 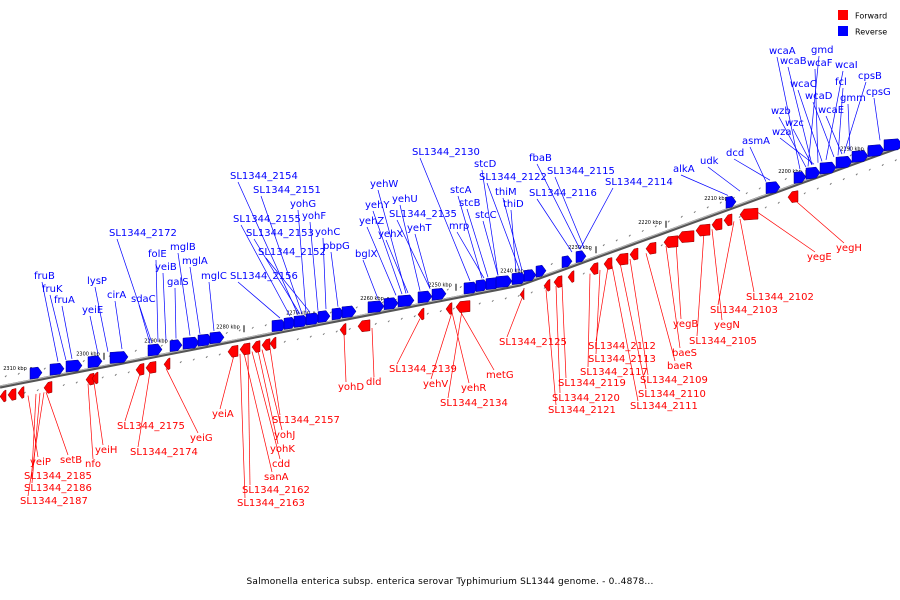 I want to click on reverse-gene-label: stcD, so click(x=485, y=164).